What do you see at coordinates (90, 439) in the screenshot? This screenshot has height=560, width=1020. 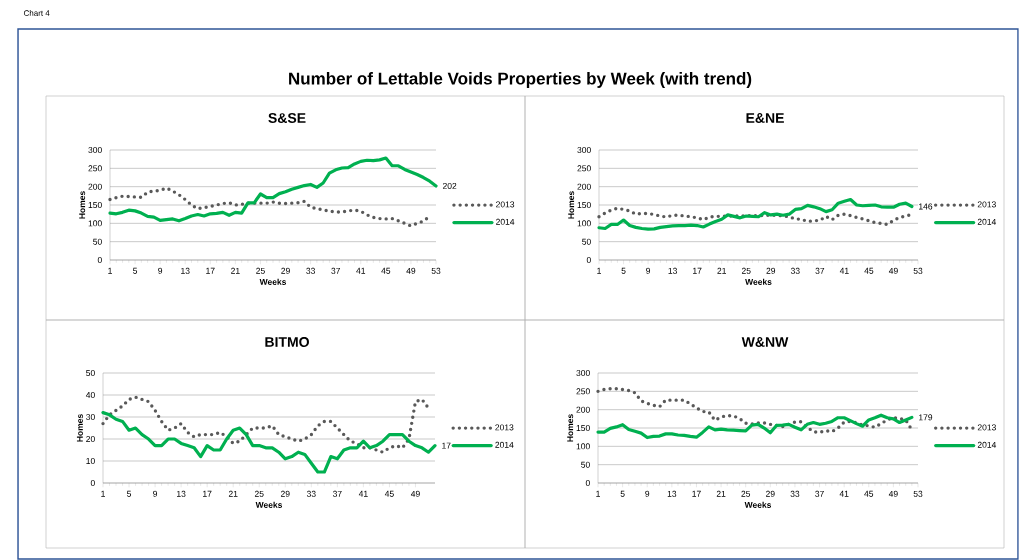 I see `y-tick-label: 20` at bounding box center [90, 439].